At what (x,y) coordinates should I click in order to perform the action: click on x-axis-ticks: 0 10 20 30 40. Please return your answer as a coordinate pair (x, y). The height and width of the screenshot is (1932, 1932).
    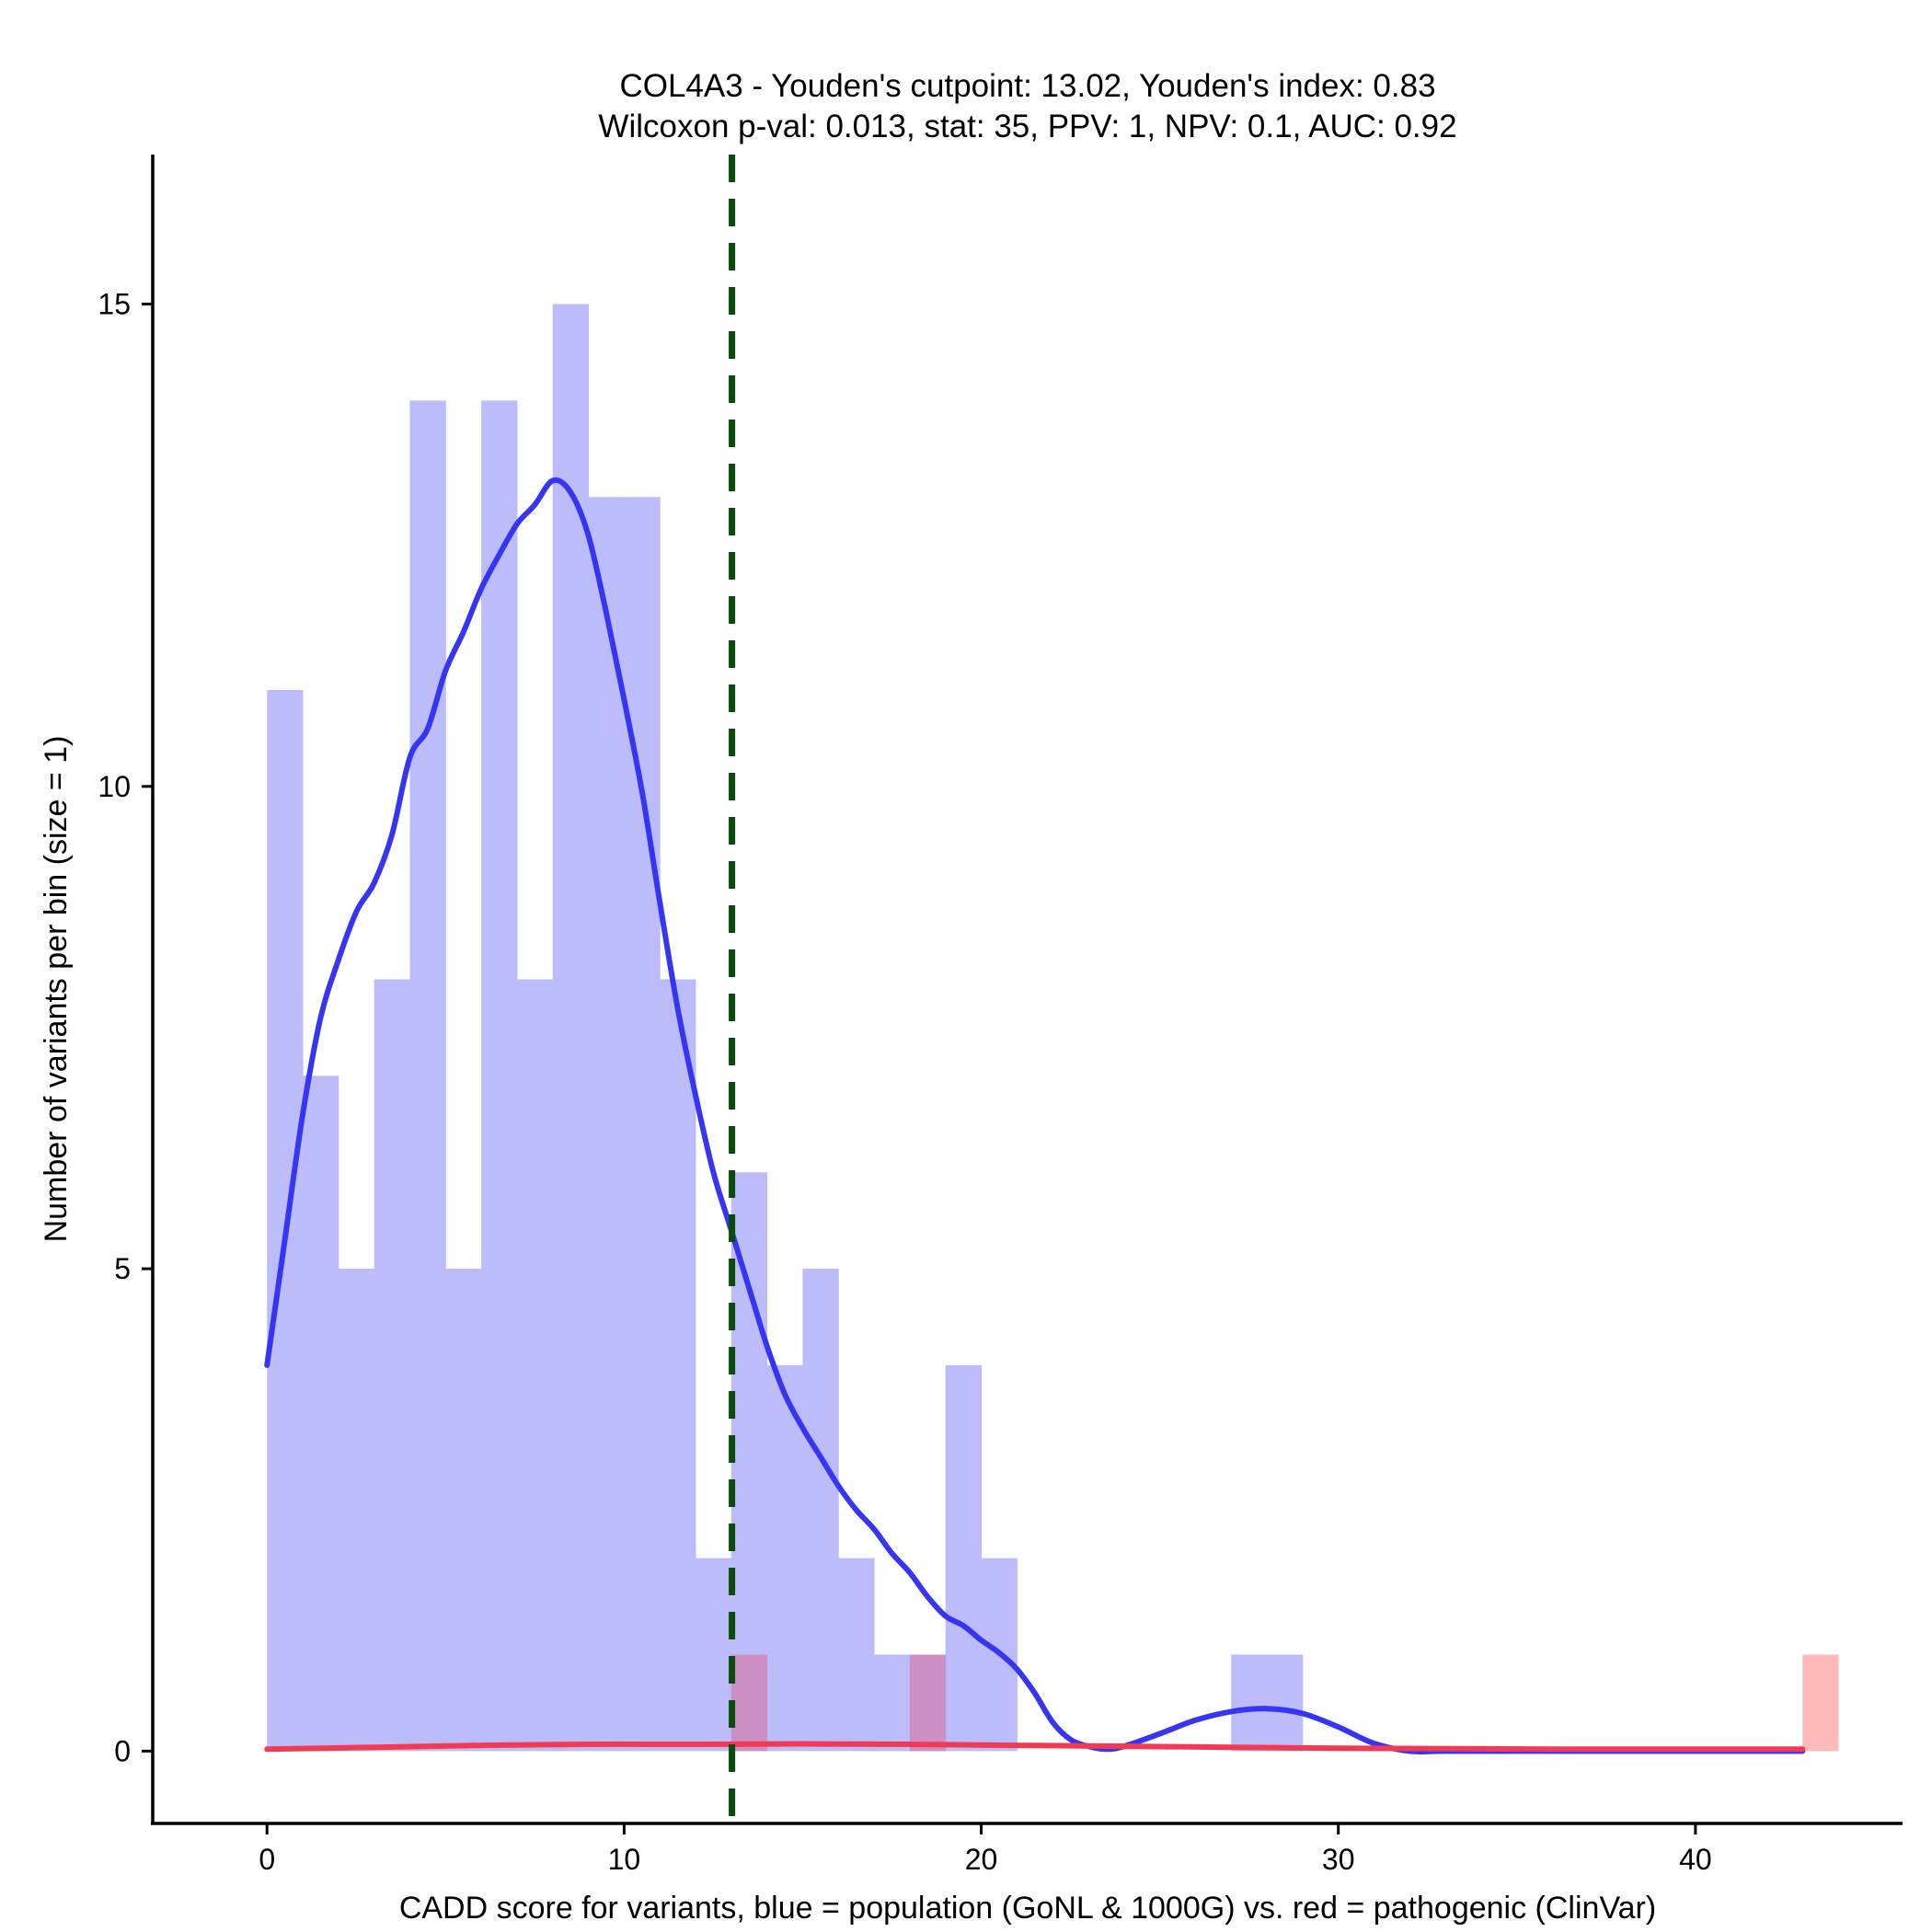
    Looking at the image, I should click on (985, 1849).